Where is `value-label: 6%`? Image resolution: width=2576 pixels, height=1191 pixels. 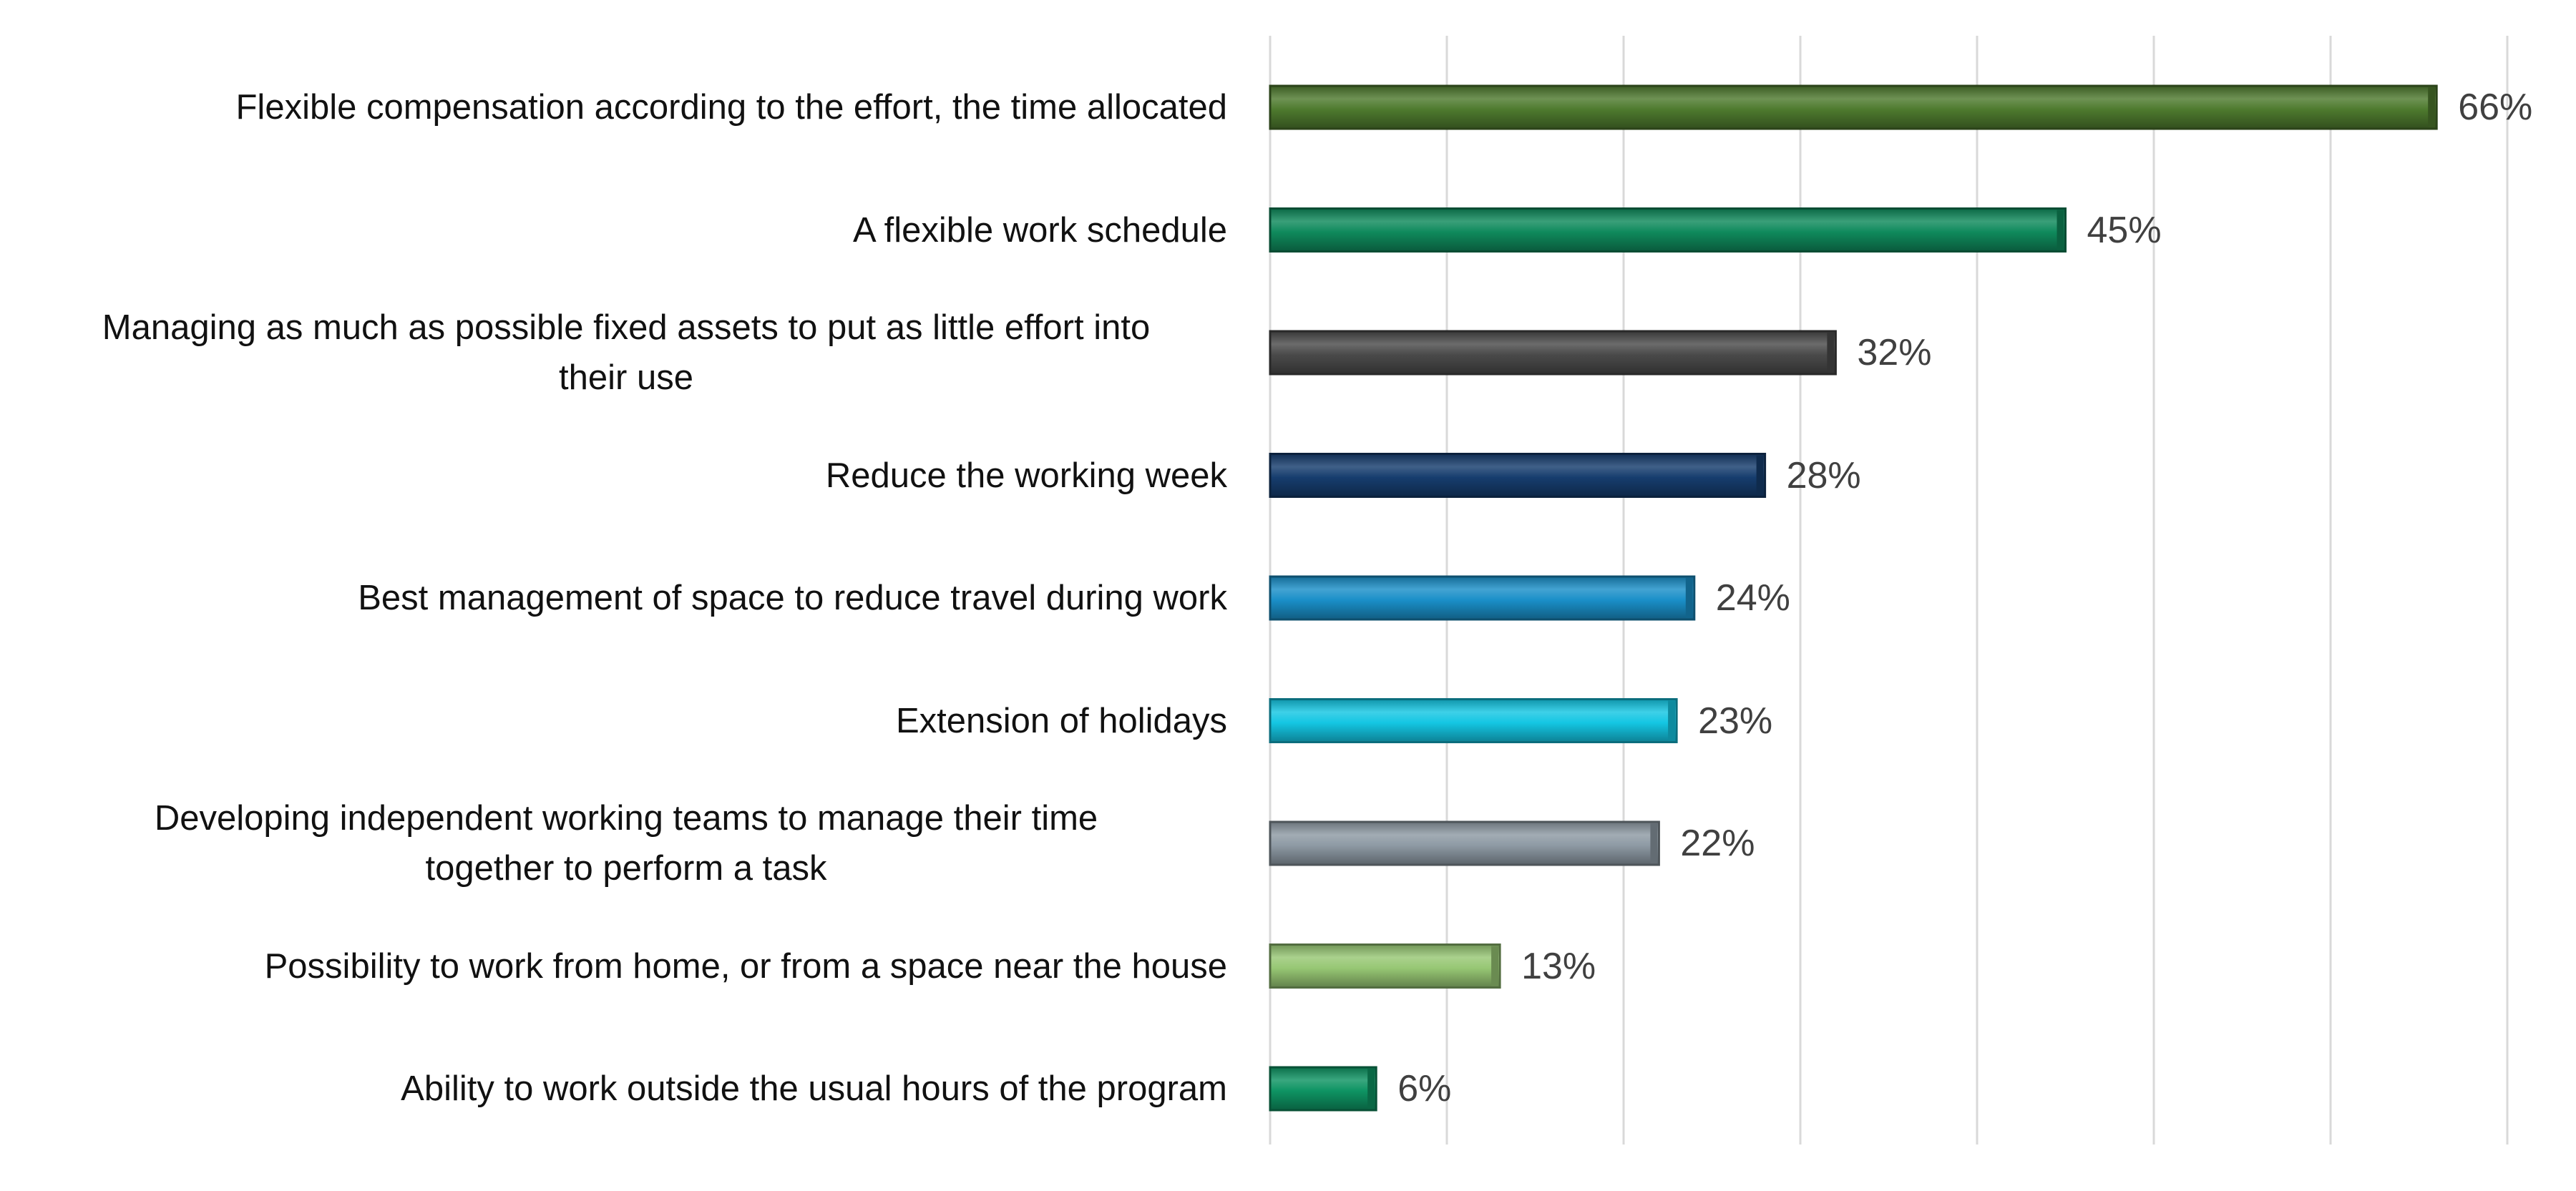 value-label: 6% is located at coordinates (1424, 1088).